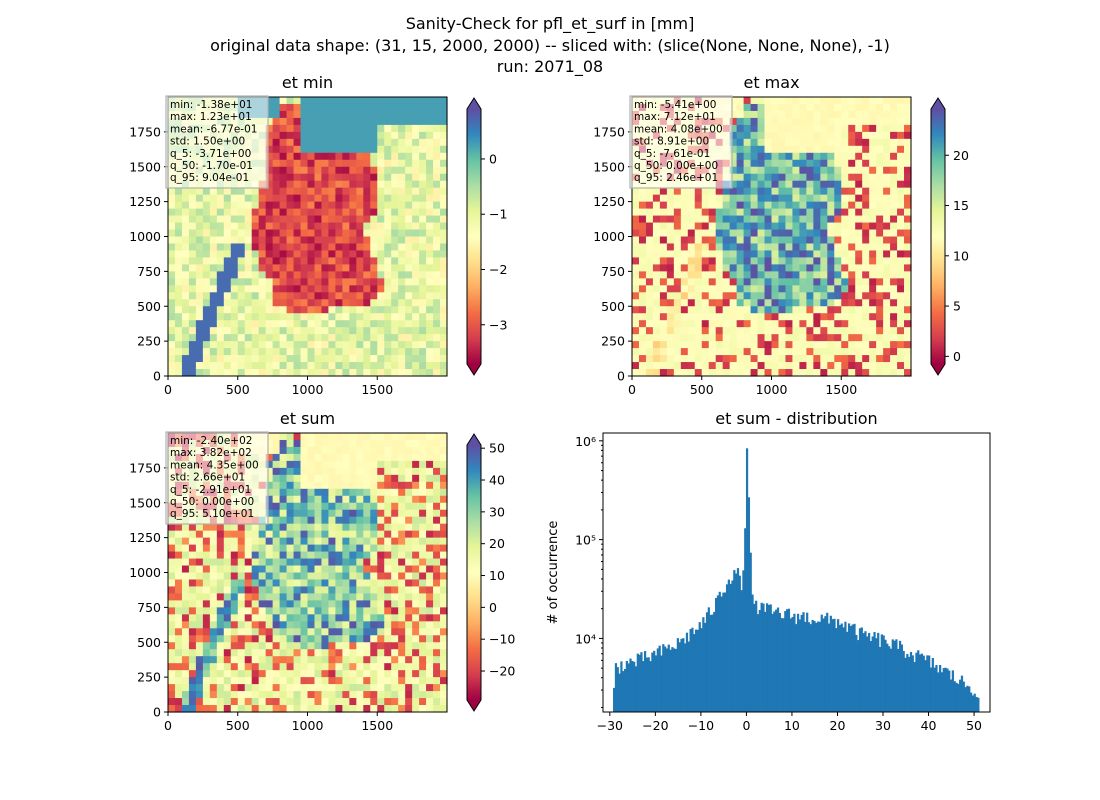  Describe the element at coordinates (670, 680) in the screenshot. I see `histogram-bar` at that location.